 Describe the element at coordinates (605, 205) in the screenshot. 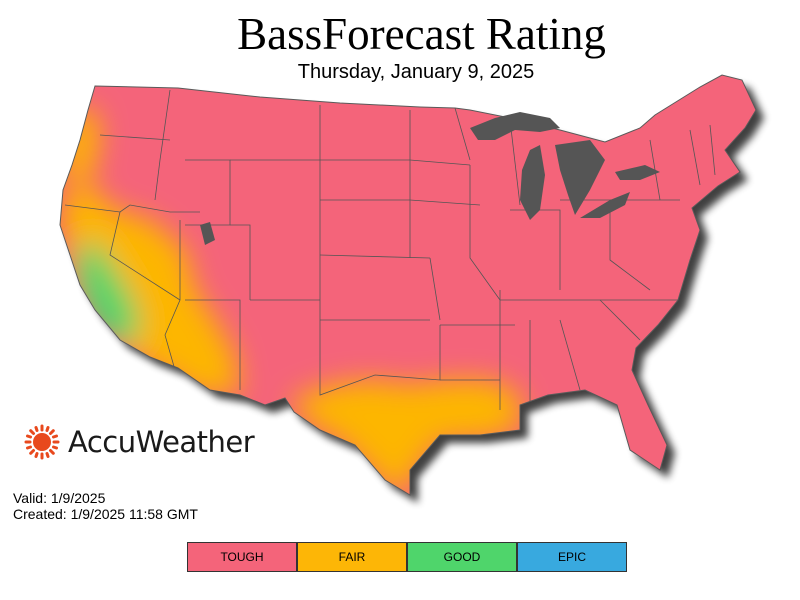

I see `lake-erie` at that location.